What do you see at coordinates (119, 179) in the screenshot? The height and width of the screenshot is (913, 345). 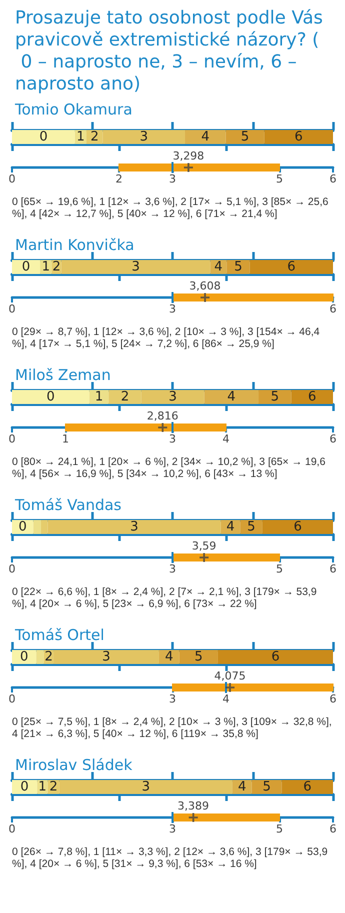 I see `x-tick-label: 2` at bounding box center [119, 179].